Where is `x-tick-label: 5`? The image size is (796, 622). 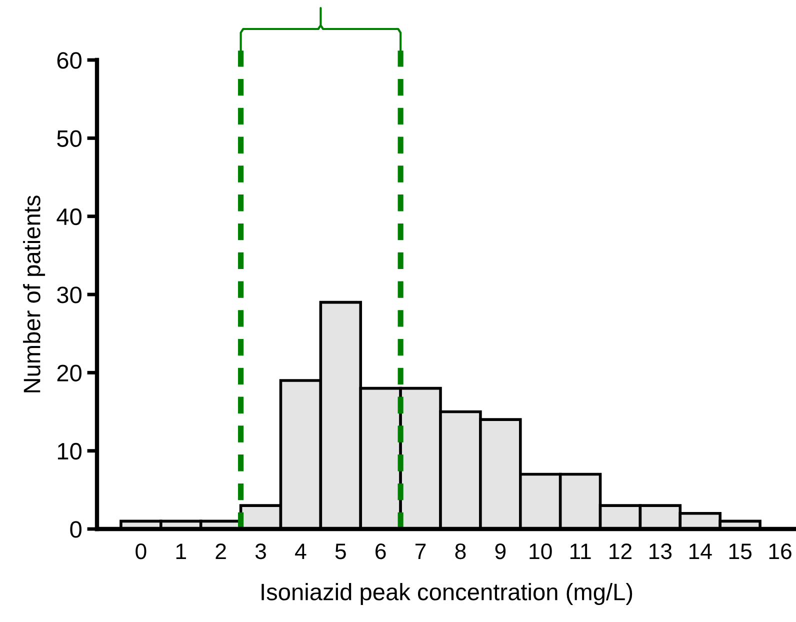
x-tick-label: 5 is located at coordinates (340, 552).